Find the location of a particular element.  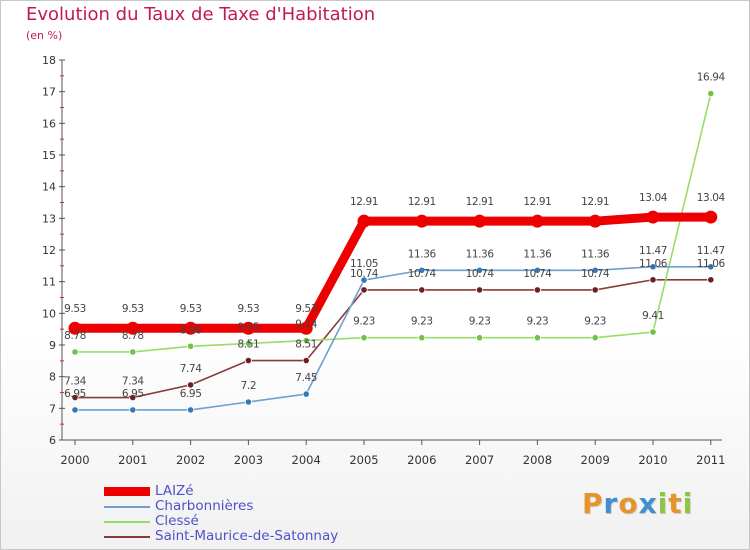

x-tick-label: 2001 is located at coordinates (132, 460).